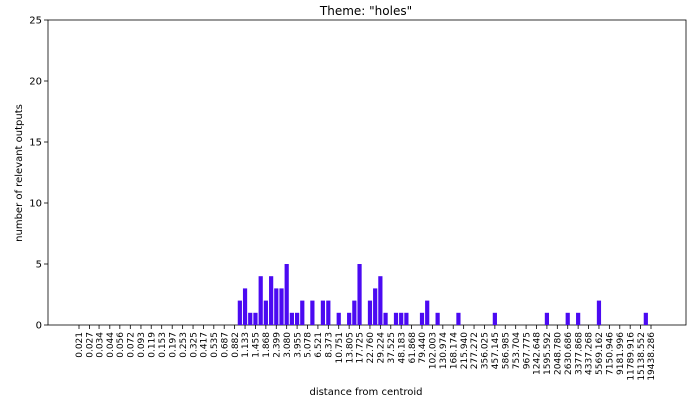 The height and width of the screenshot is (404, 696). I want to click on x-tick-label: 1595.592, so click(548, 353).